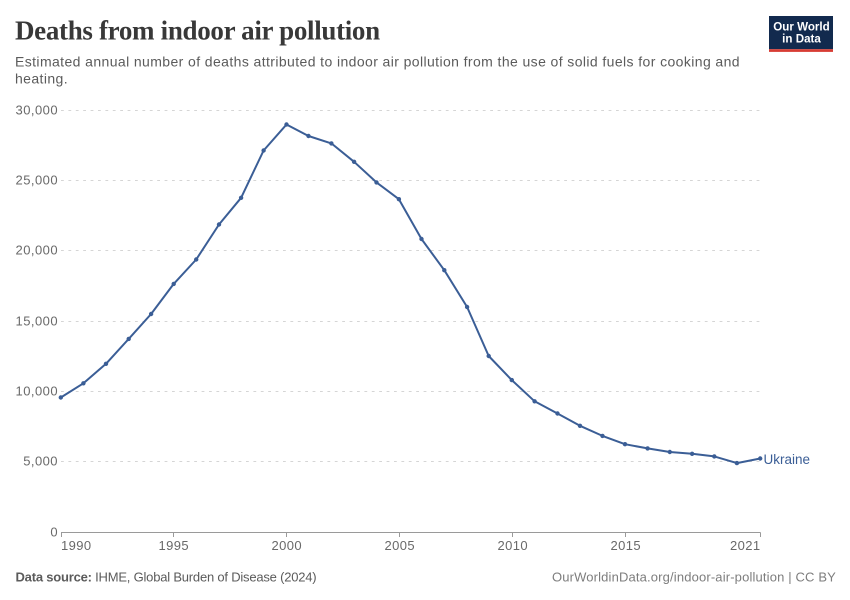 The image size is (850, 600). I want to click on svg-text: 2015, so click(626, 545).